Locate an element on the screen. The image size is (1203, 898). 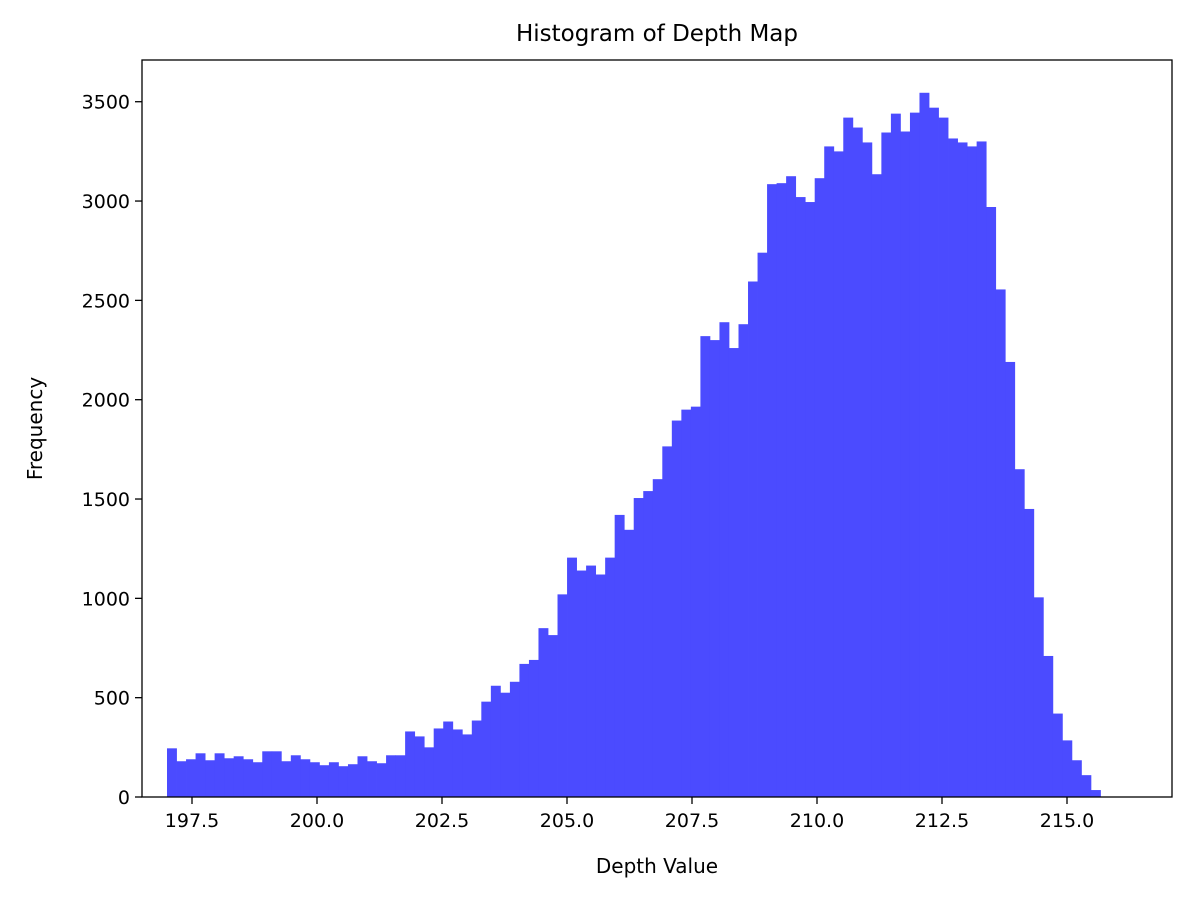
y-axis-label: Frequency is located at coordinates (35, 428).